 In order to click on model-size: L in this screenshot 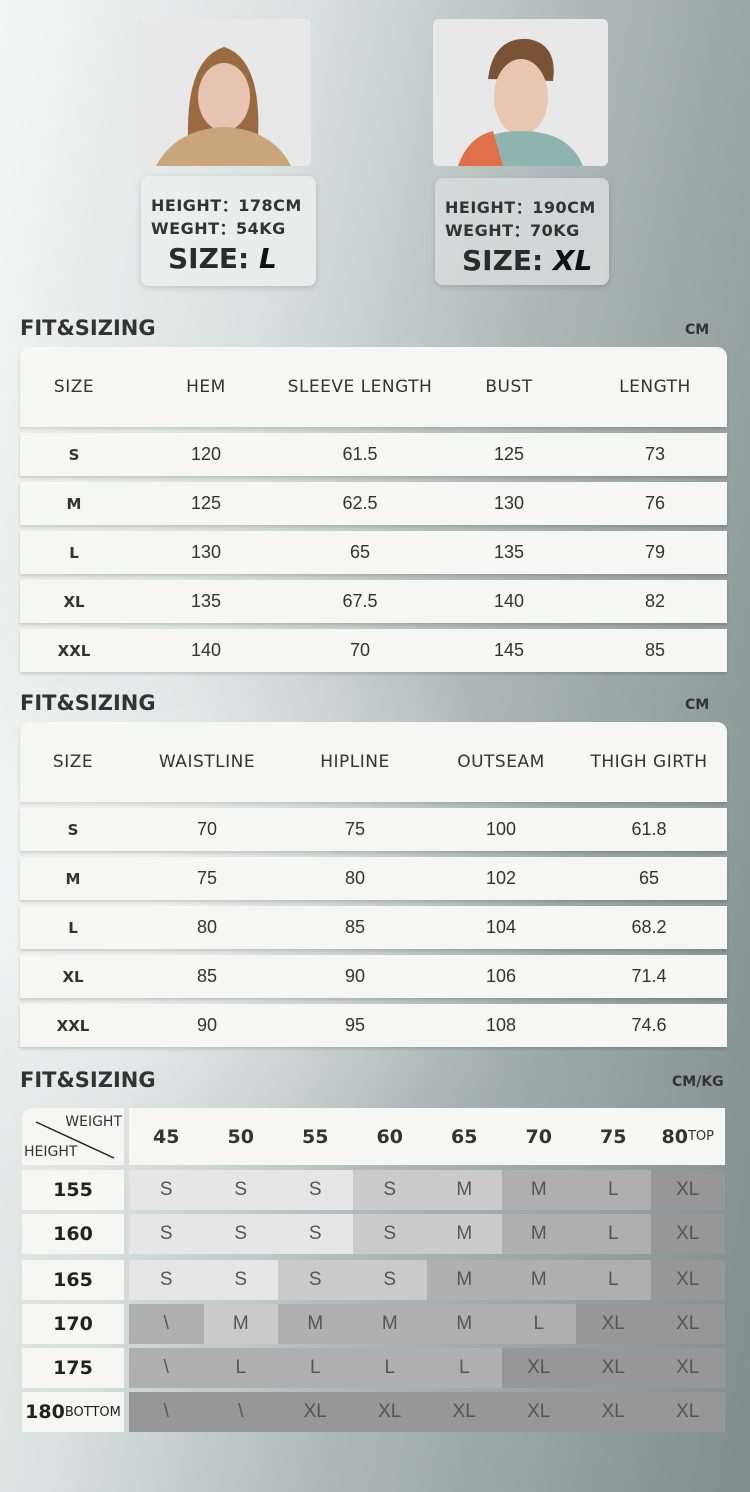, I will do `click(267, 258)`.